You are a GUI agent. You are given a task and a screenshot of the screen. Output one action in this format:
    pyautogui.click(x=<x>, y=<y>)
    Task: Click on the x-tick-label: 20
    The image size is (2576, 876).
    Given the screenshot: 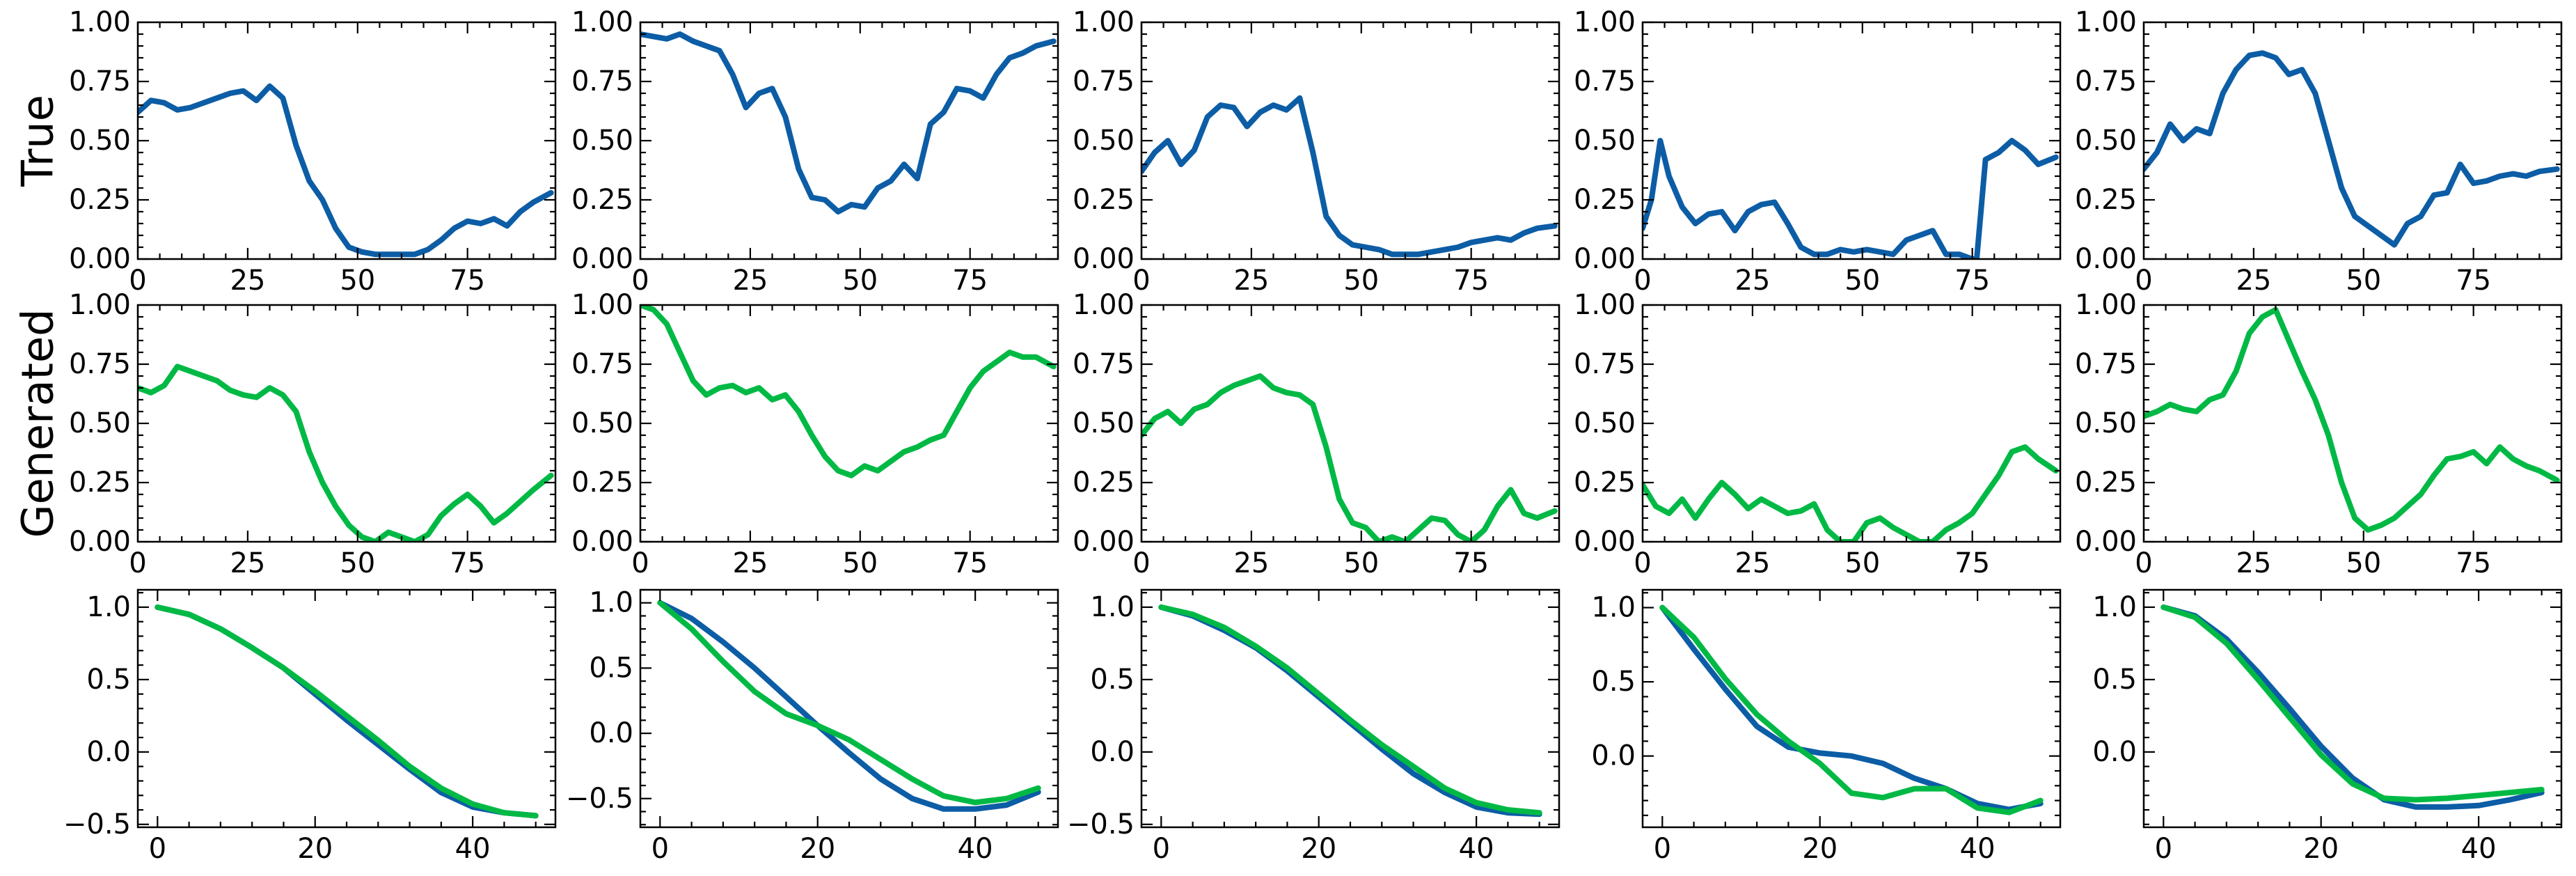 What is the action you would take?
    pyautogui.click(x=315, y=849)
    